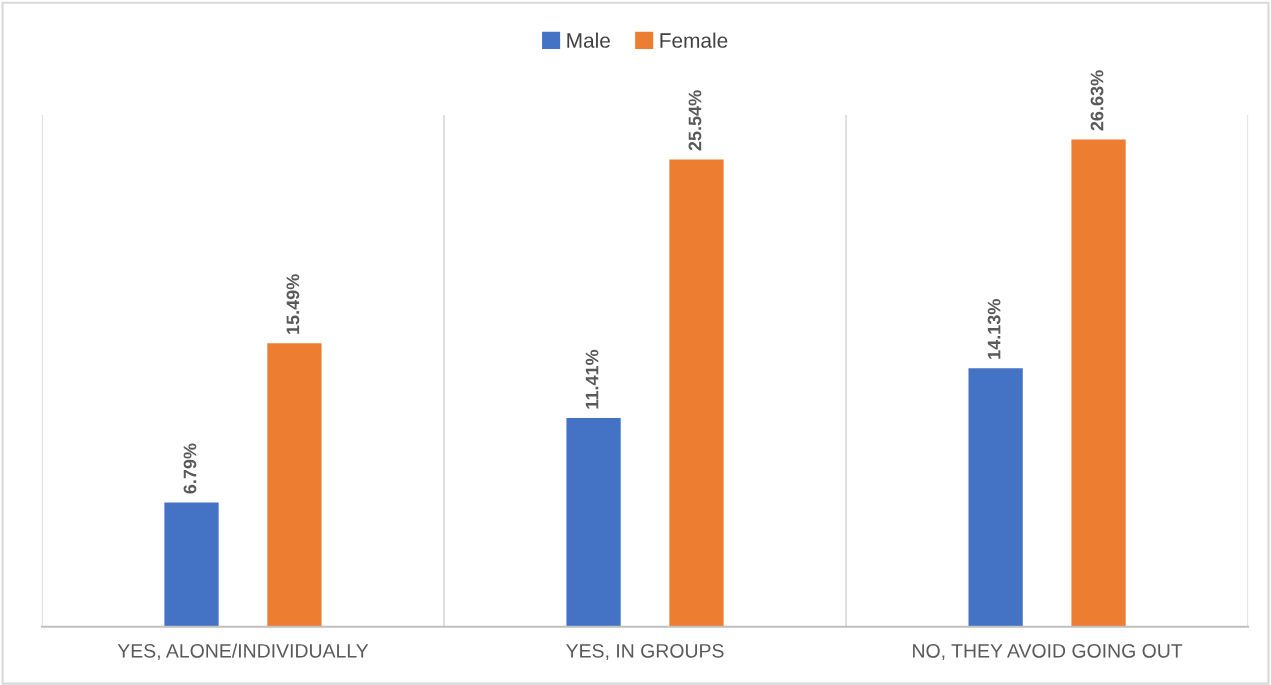  What do you see at coordinates (293, 304) in the screenshot?
I see `data-label: 15.49%` at bounding box center [293, 304].